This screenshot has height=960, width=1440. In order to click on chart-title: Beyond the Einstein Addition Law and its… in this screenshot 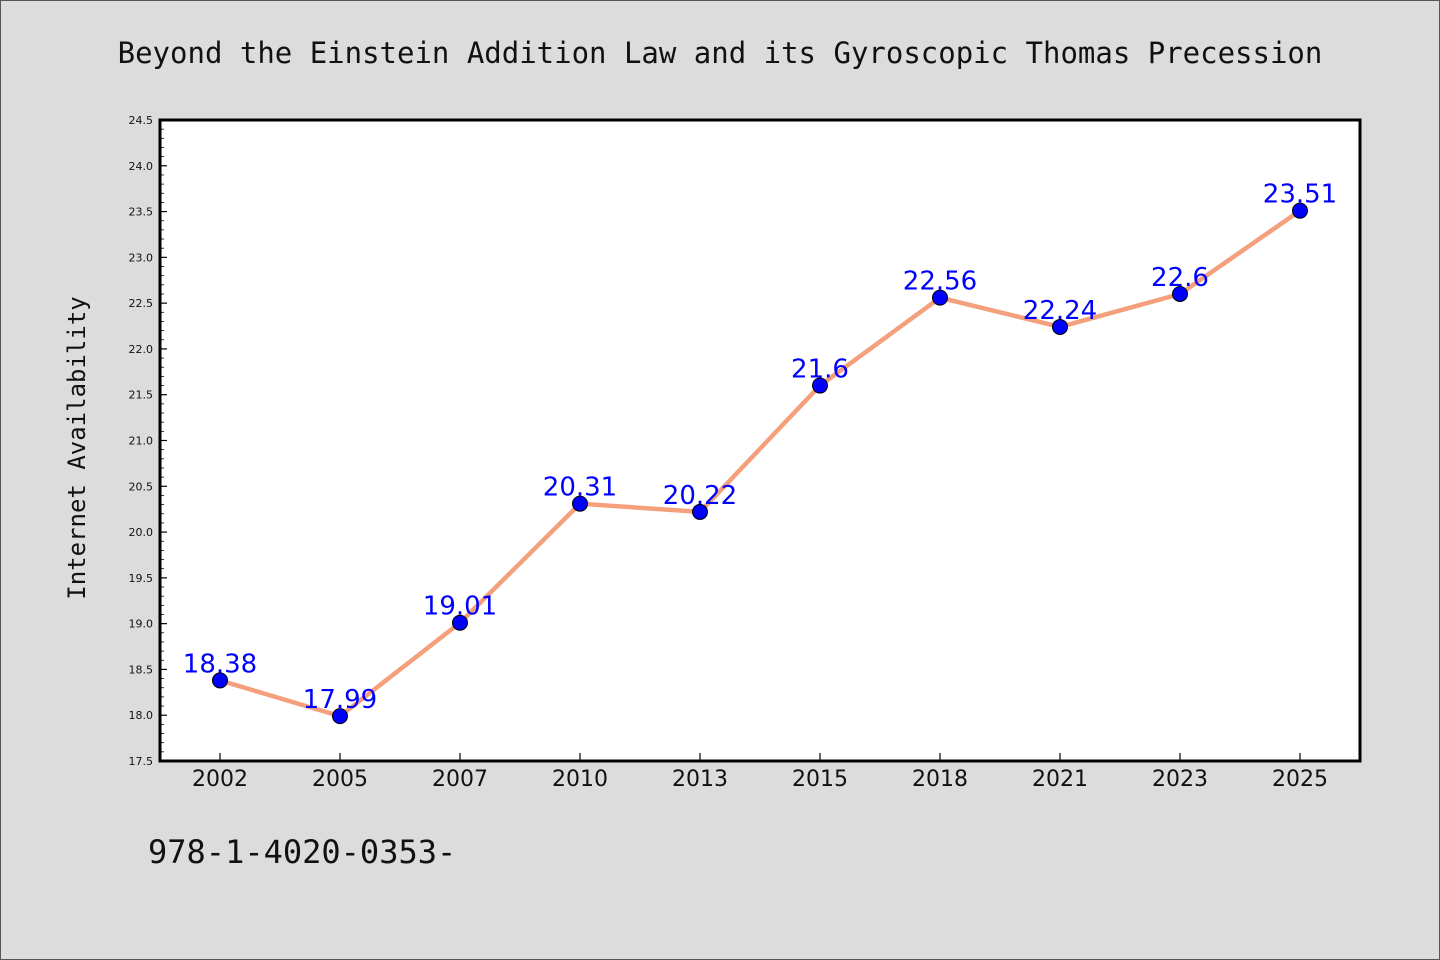, I will do `click(720, 53)`.